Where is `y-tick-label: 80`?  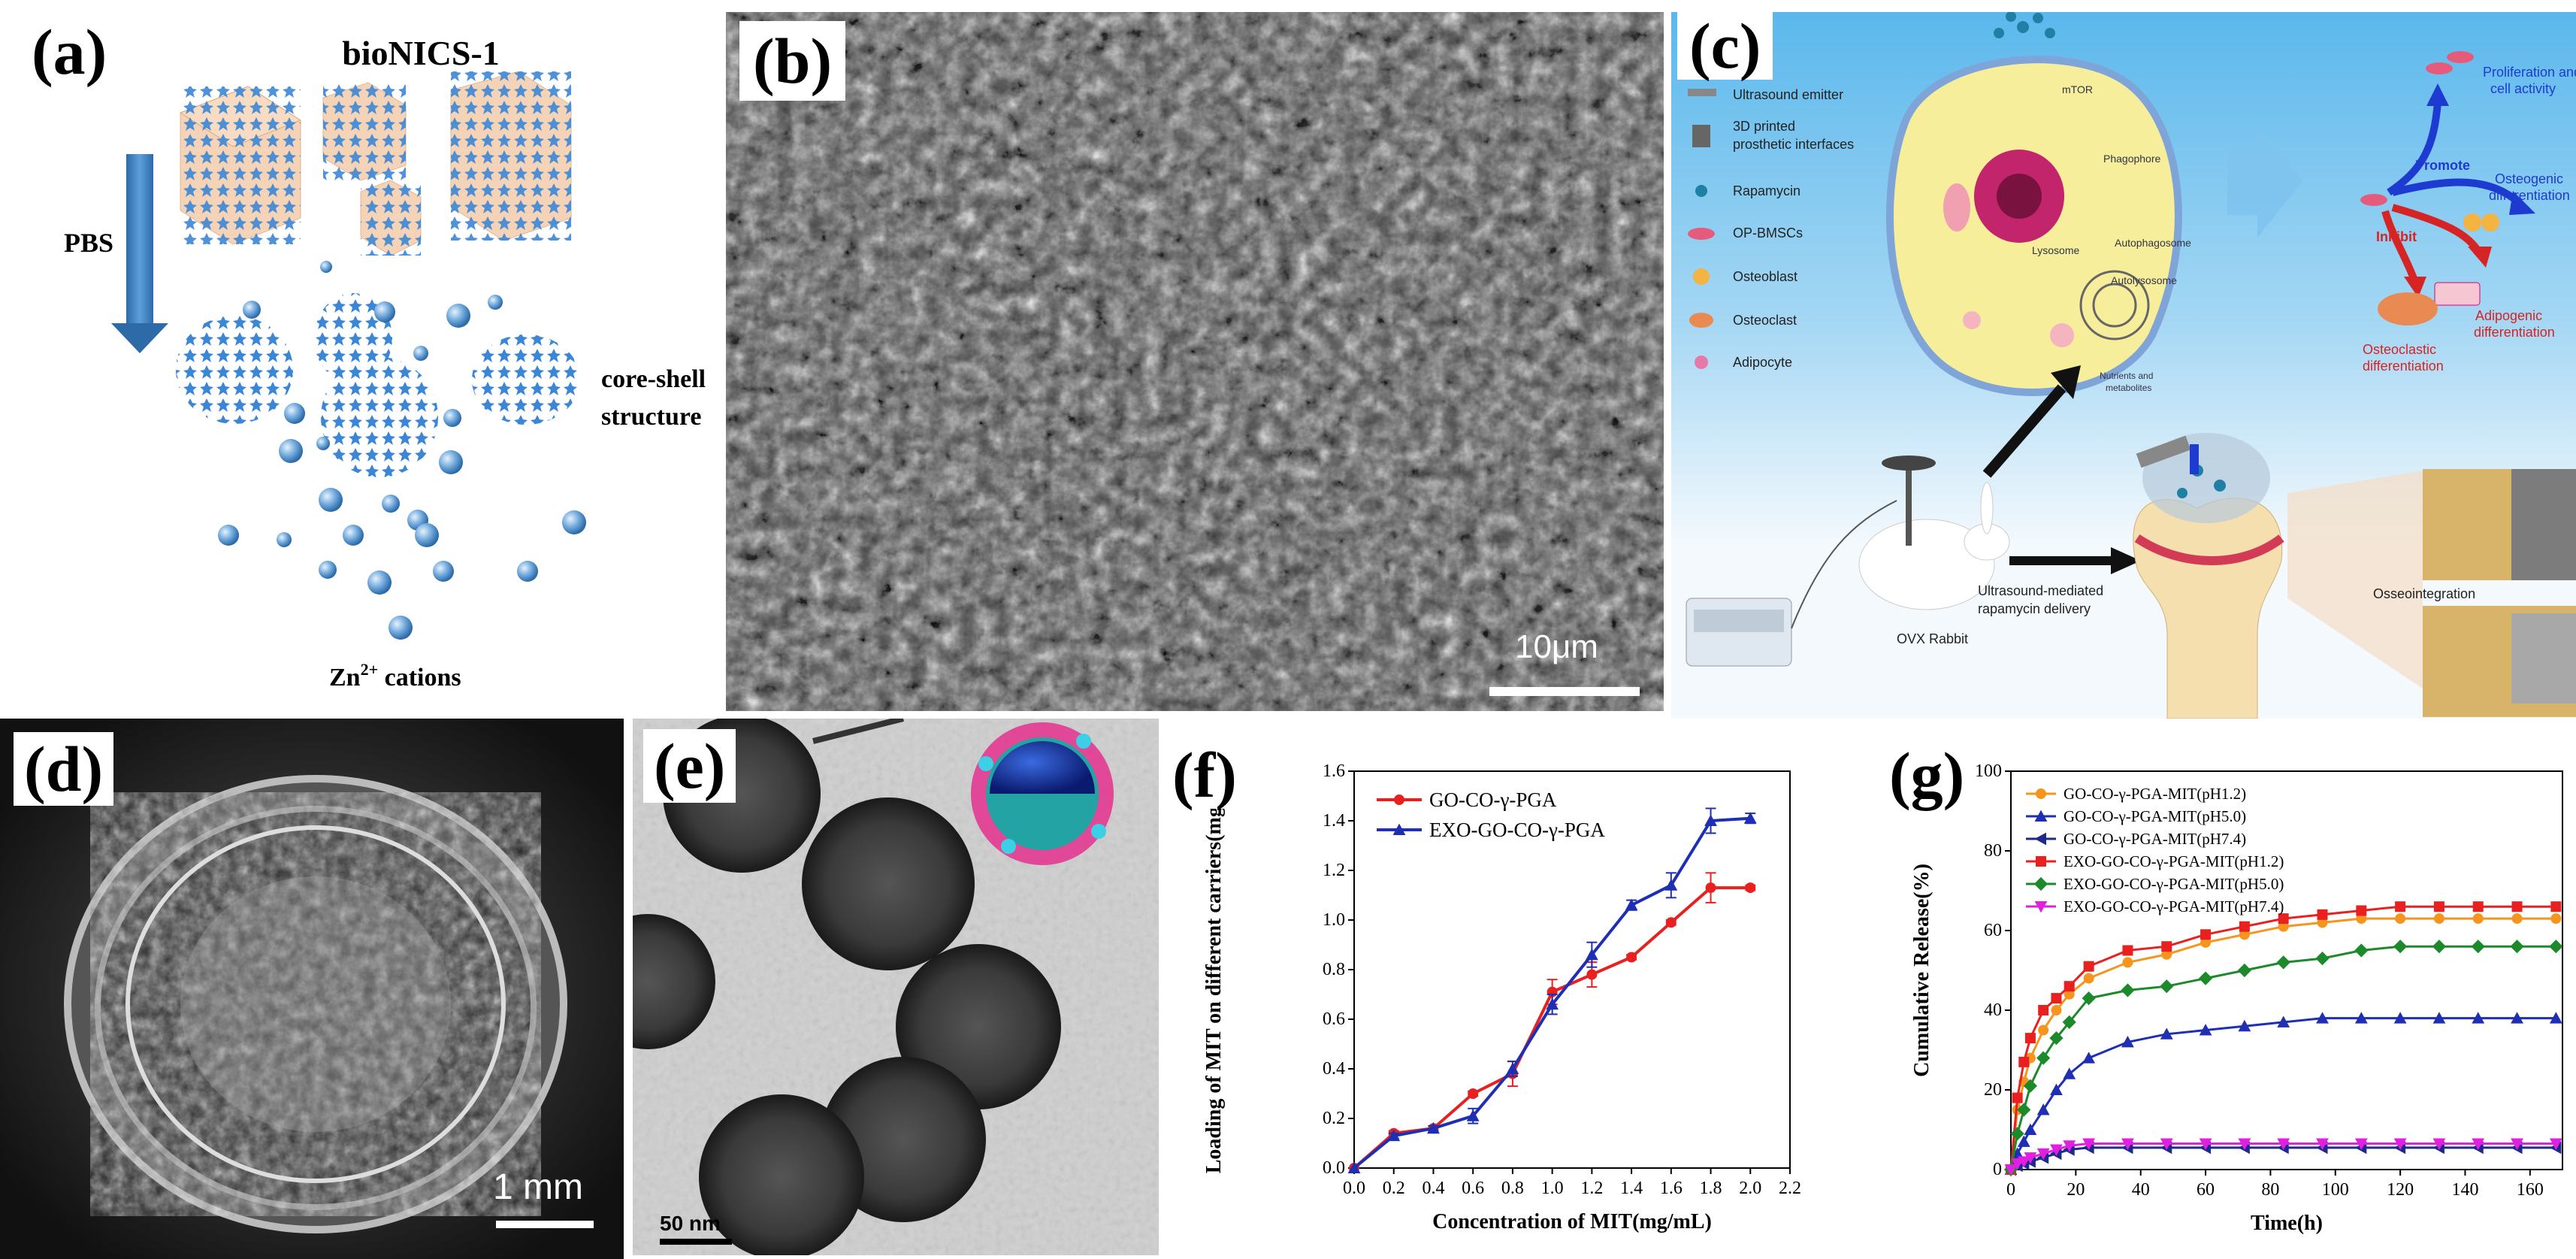
y-tick-label: 80 is located at coordinates (1993, 851).